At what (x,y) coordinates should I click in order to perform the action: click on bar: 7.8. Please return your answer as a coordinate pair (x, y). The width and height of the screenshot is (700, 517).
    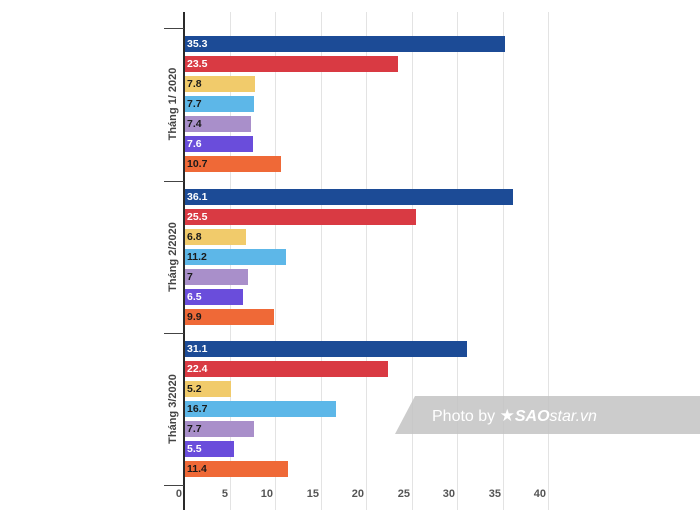
    Looking at the image, I should click on (219, 84).